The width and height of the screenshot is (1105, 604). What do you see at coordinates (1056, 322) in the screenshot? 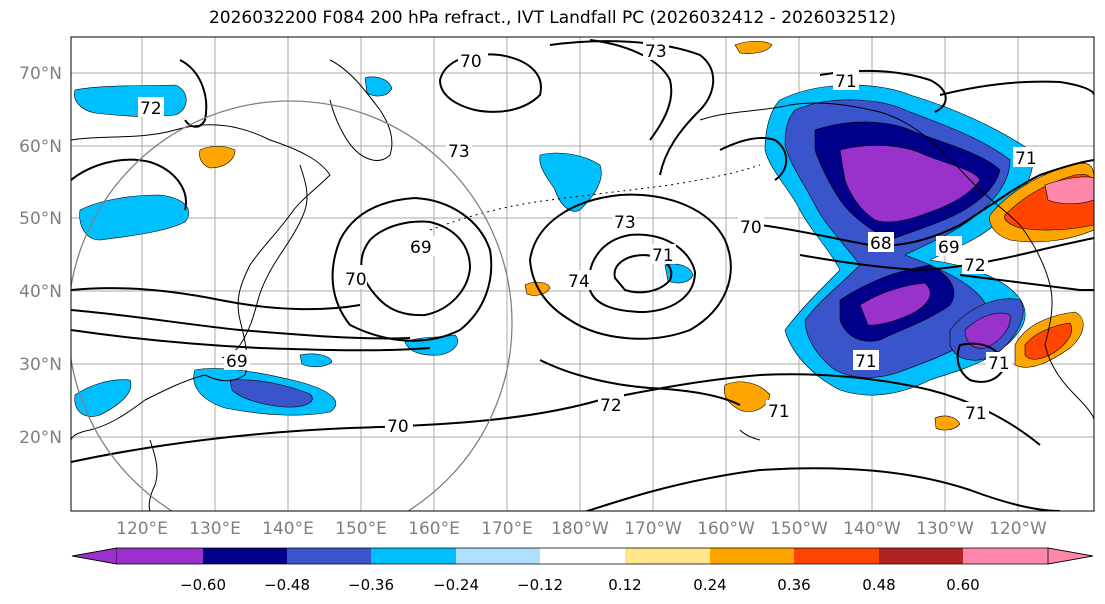
I see `coastline-north-america` at bounding box center [1056, 322].